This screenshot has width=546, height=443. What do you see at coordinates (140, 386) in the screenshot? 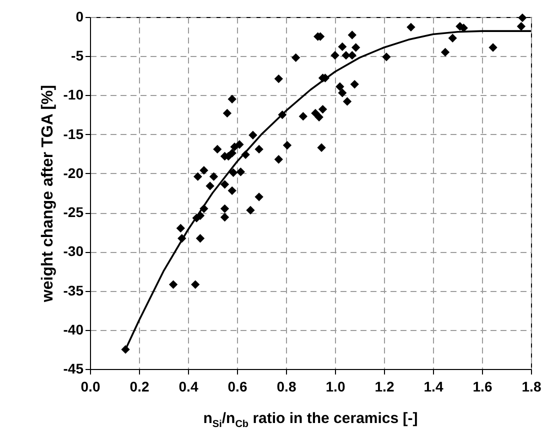
I see `x-tick-label: 0.2` at bounding box center [140, 386].